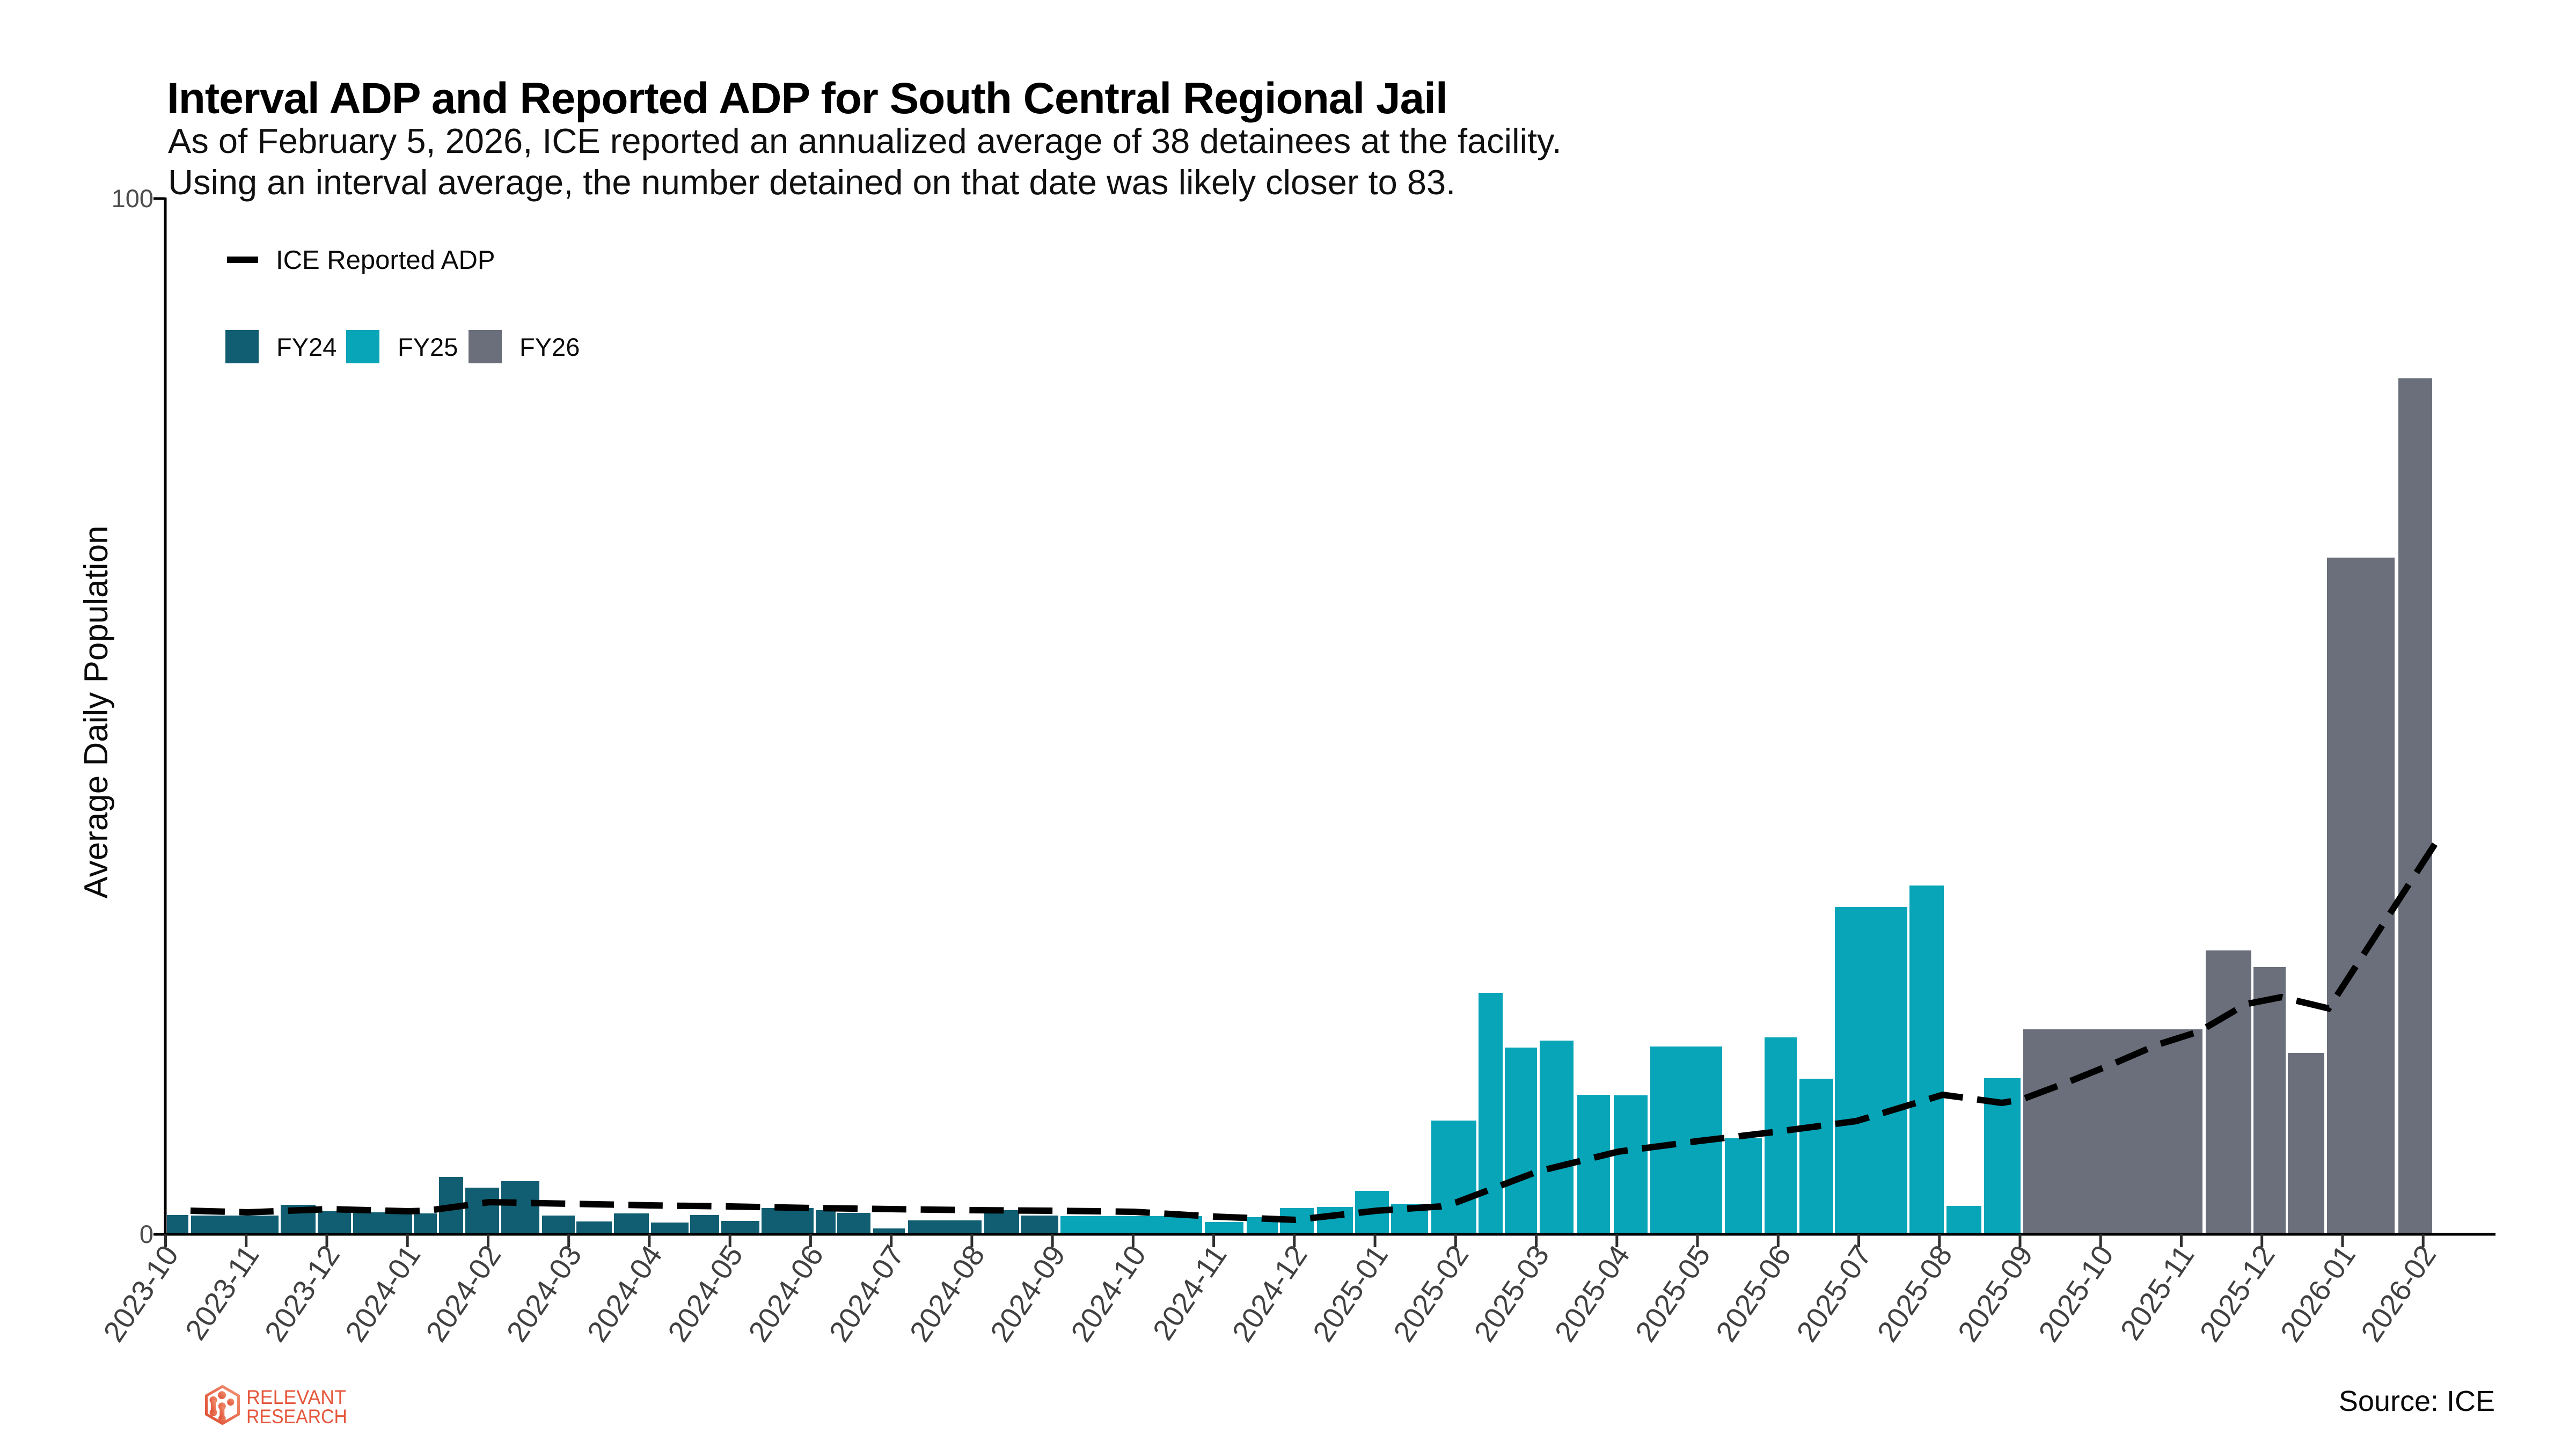 This screenshot has width=2576, height=1449. I want to click on svg-text: FY24, so click(306, 347).